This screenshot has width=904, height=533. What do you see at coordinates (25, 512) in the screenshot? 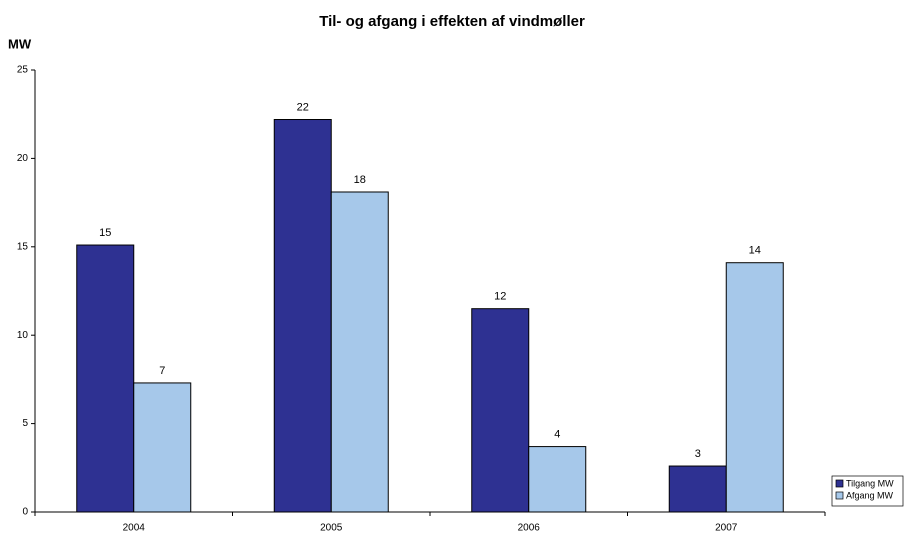
I see `y-tick-label: 0` at bounding box center [25, 512].